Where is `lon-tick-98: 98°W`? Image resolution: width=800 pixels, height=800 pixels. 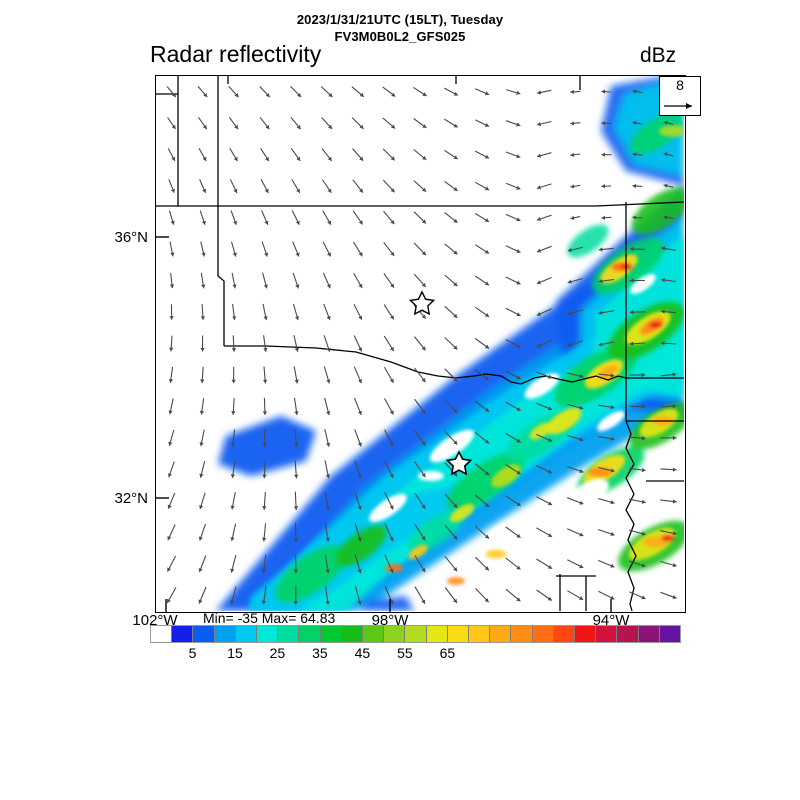 lon-tick-98: 98°W is located at coordinates (390, 620).